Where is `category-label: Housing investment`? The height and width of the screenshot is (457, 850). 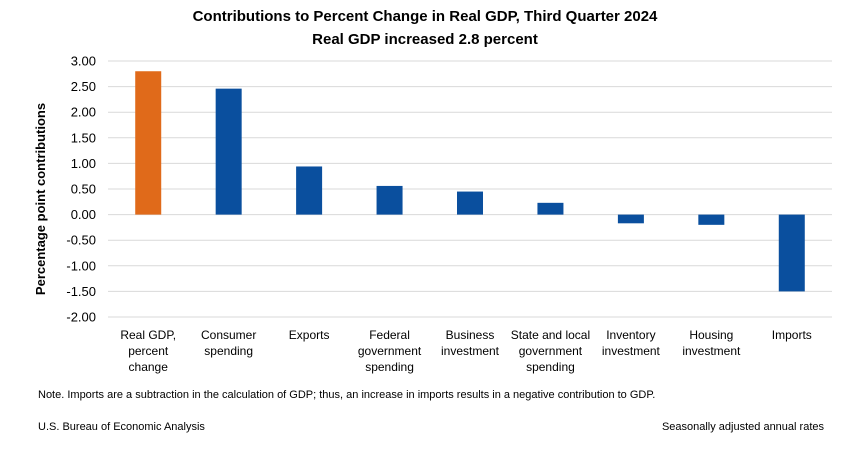
category-label: Housing investment is located at coordinates (711, 343).